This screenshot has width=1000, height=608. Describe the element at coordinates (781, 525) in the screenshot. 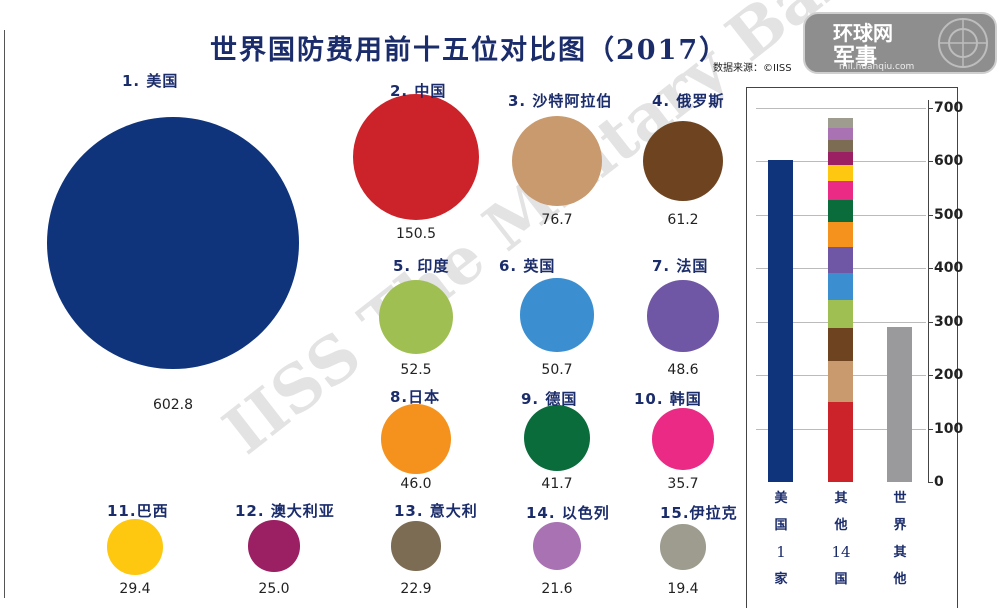

I see `bar-1-caption-2: 国` at that location.